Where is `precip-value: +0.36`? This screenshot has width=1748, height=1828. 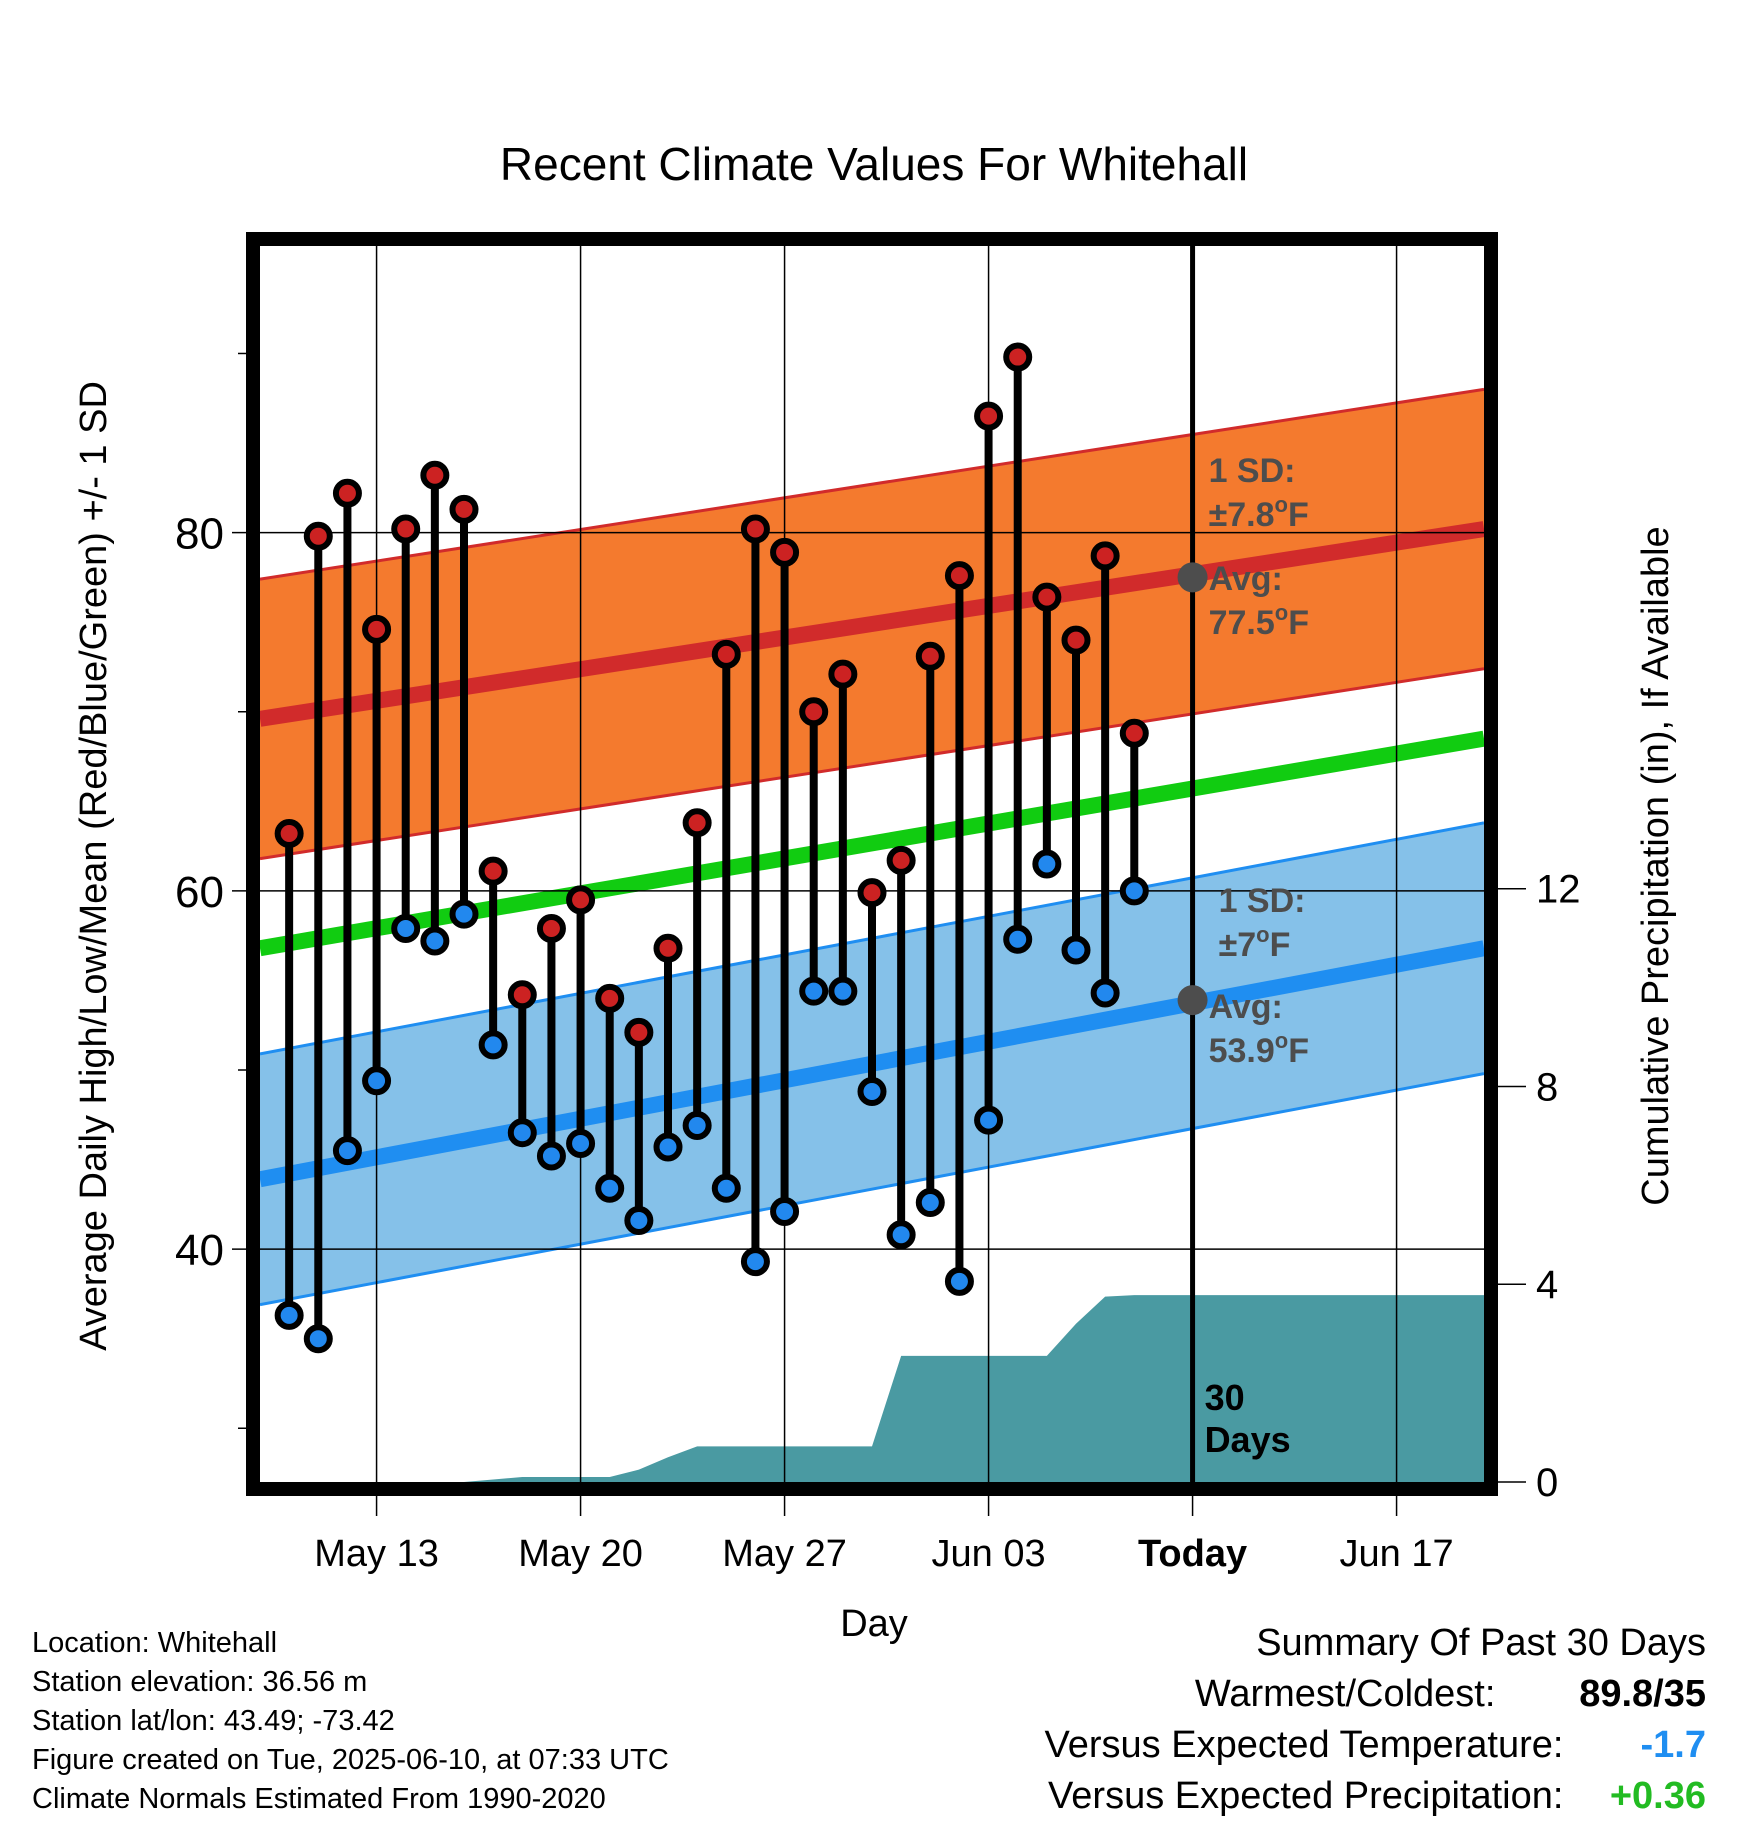
precip-value: +0.36 is located at coordinates (1657, 1796).